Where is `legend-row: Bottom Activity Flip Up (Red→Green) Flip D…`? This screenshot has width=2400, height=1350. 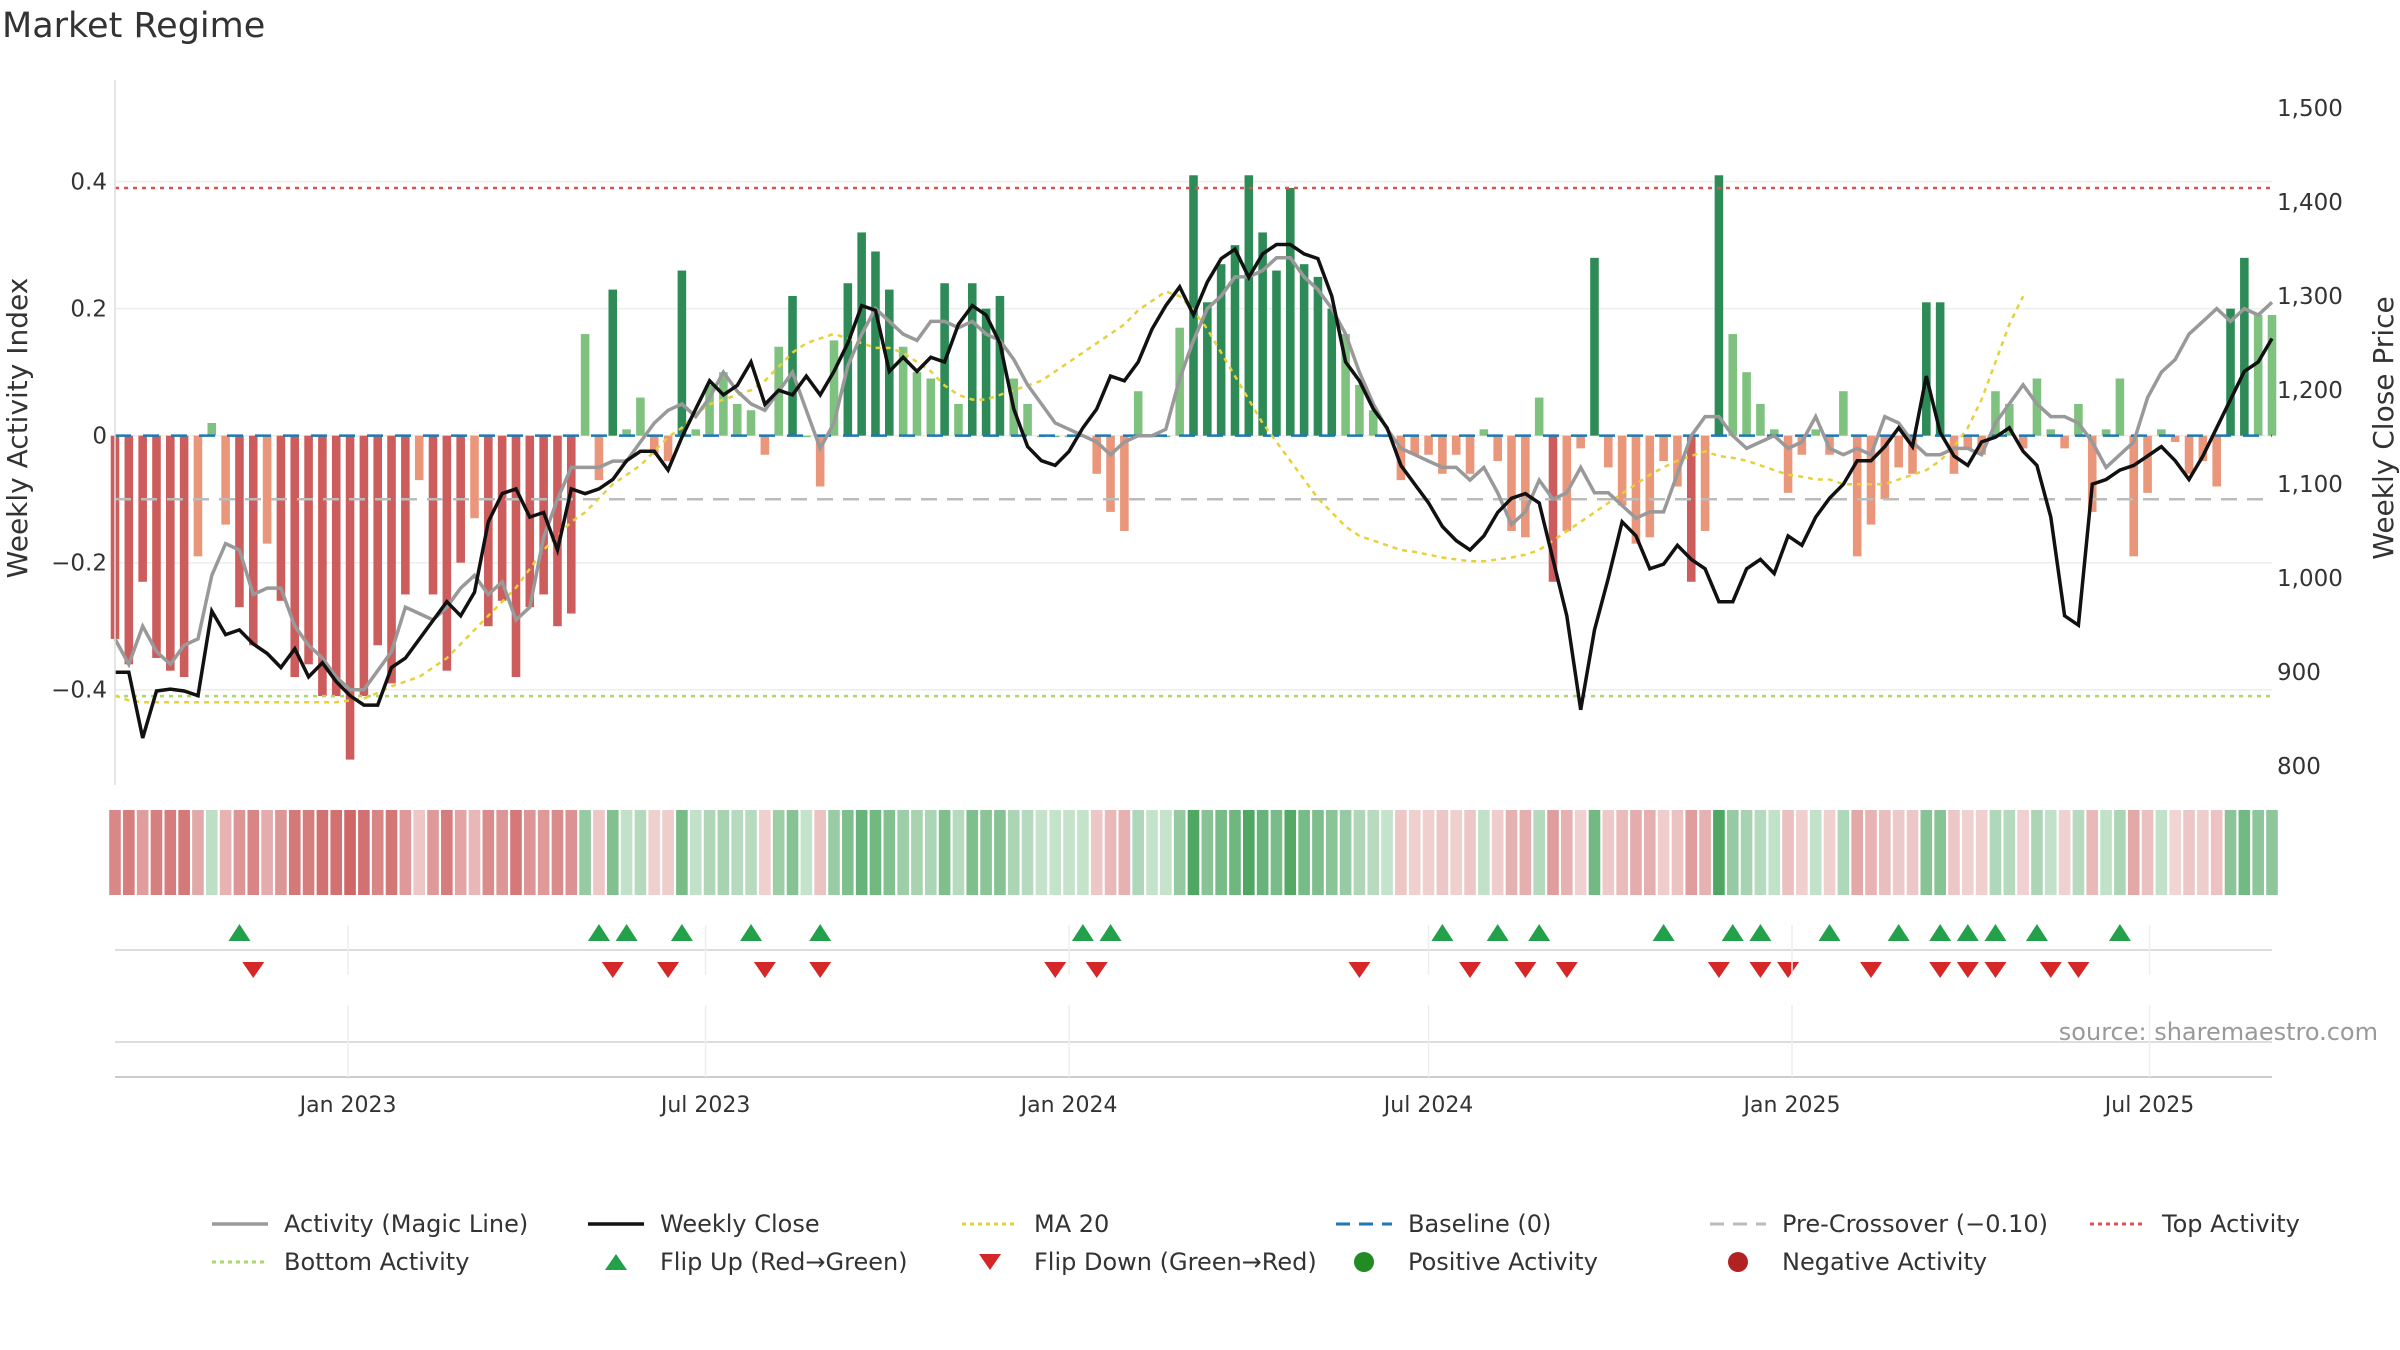 legend-row: Bottom Activity Flip Up (Red→Green) Flip D… is located at coordinates (1285, 1262).